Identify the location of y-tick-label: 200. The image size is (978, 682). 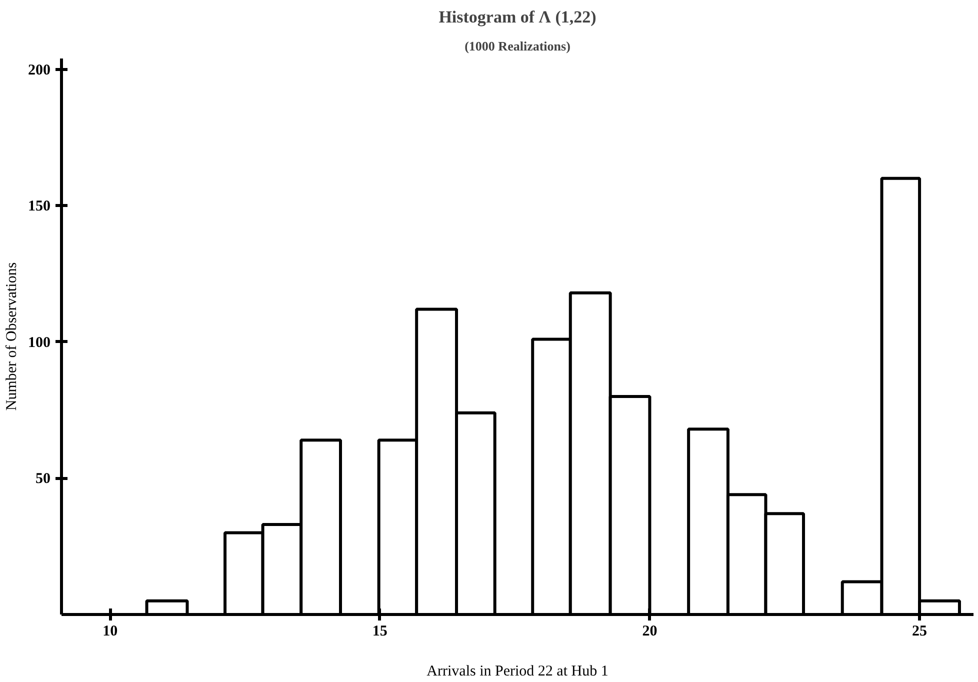
(39, 70).